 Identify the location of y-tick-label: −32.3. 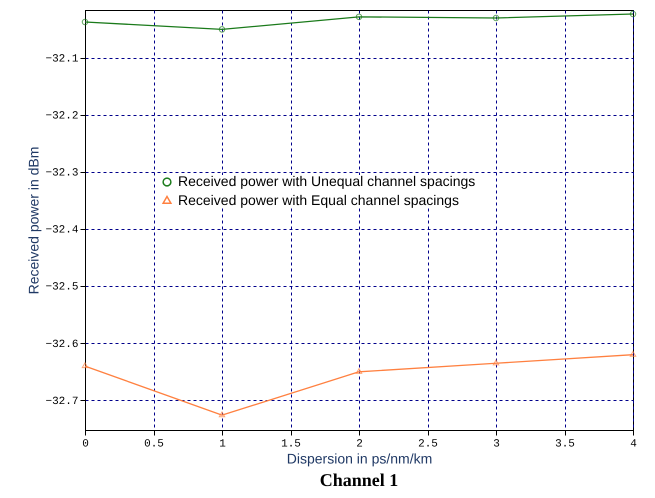
(61, 174).